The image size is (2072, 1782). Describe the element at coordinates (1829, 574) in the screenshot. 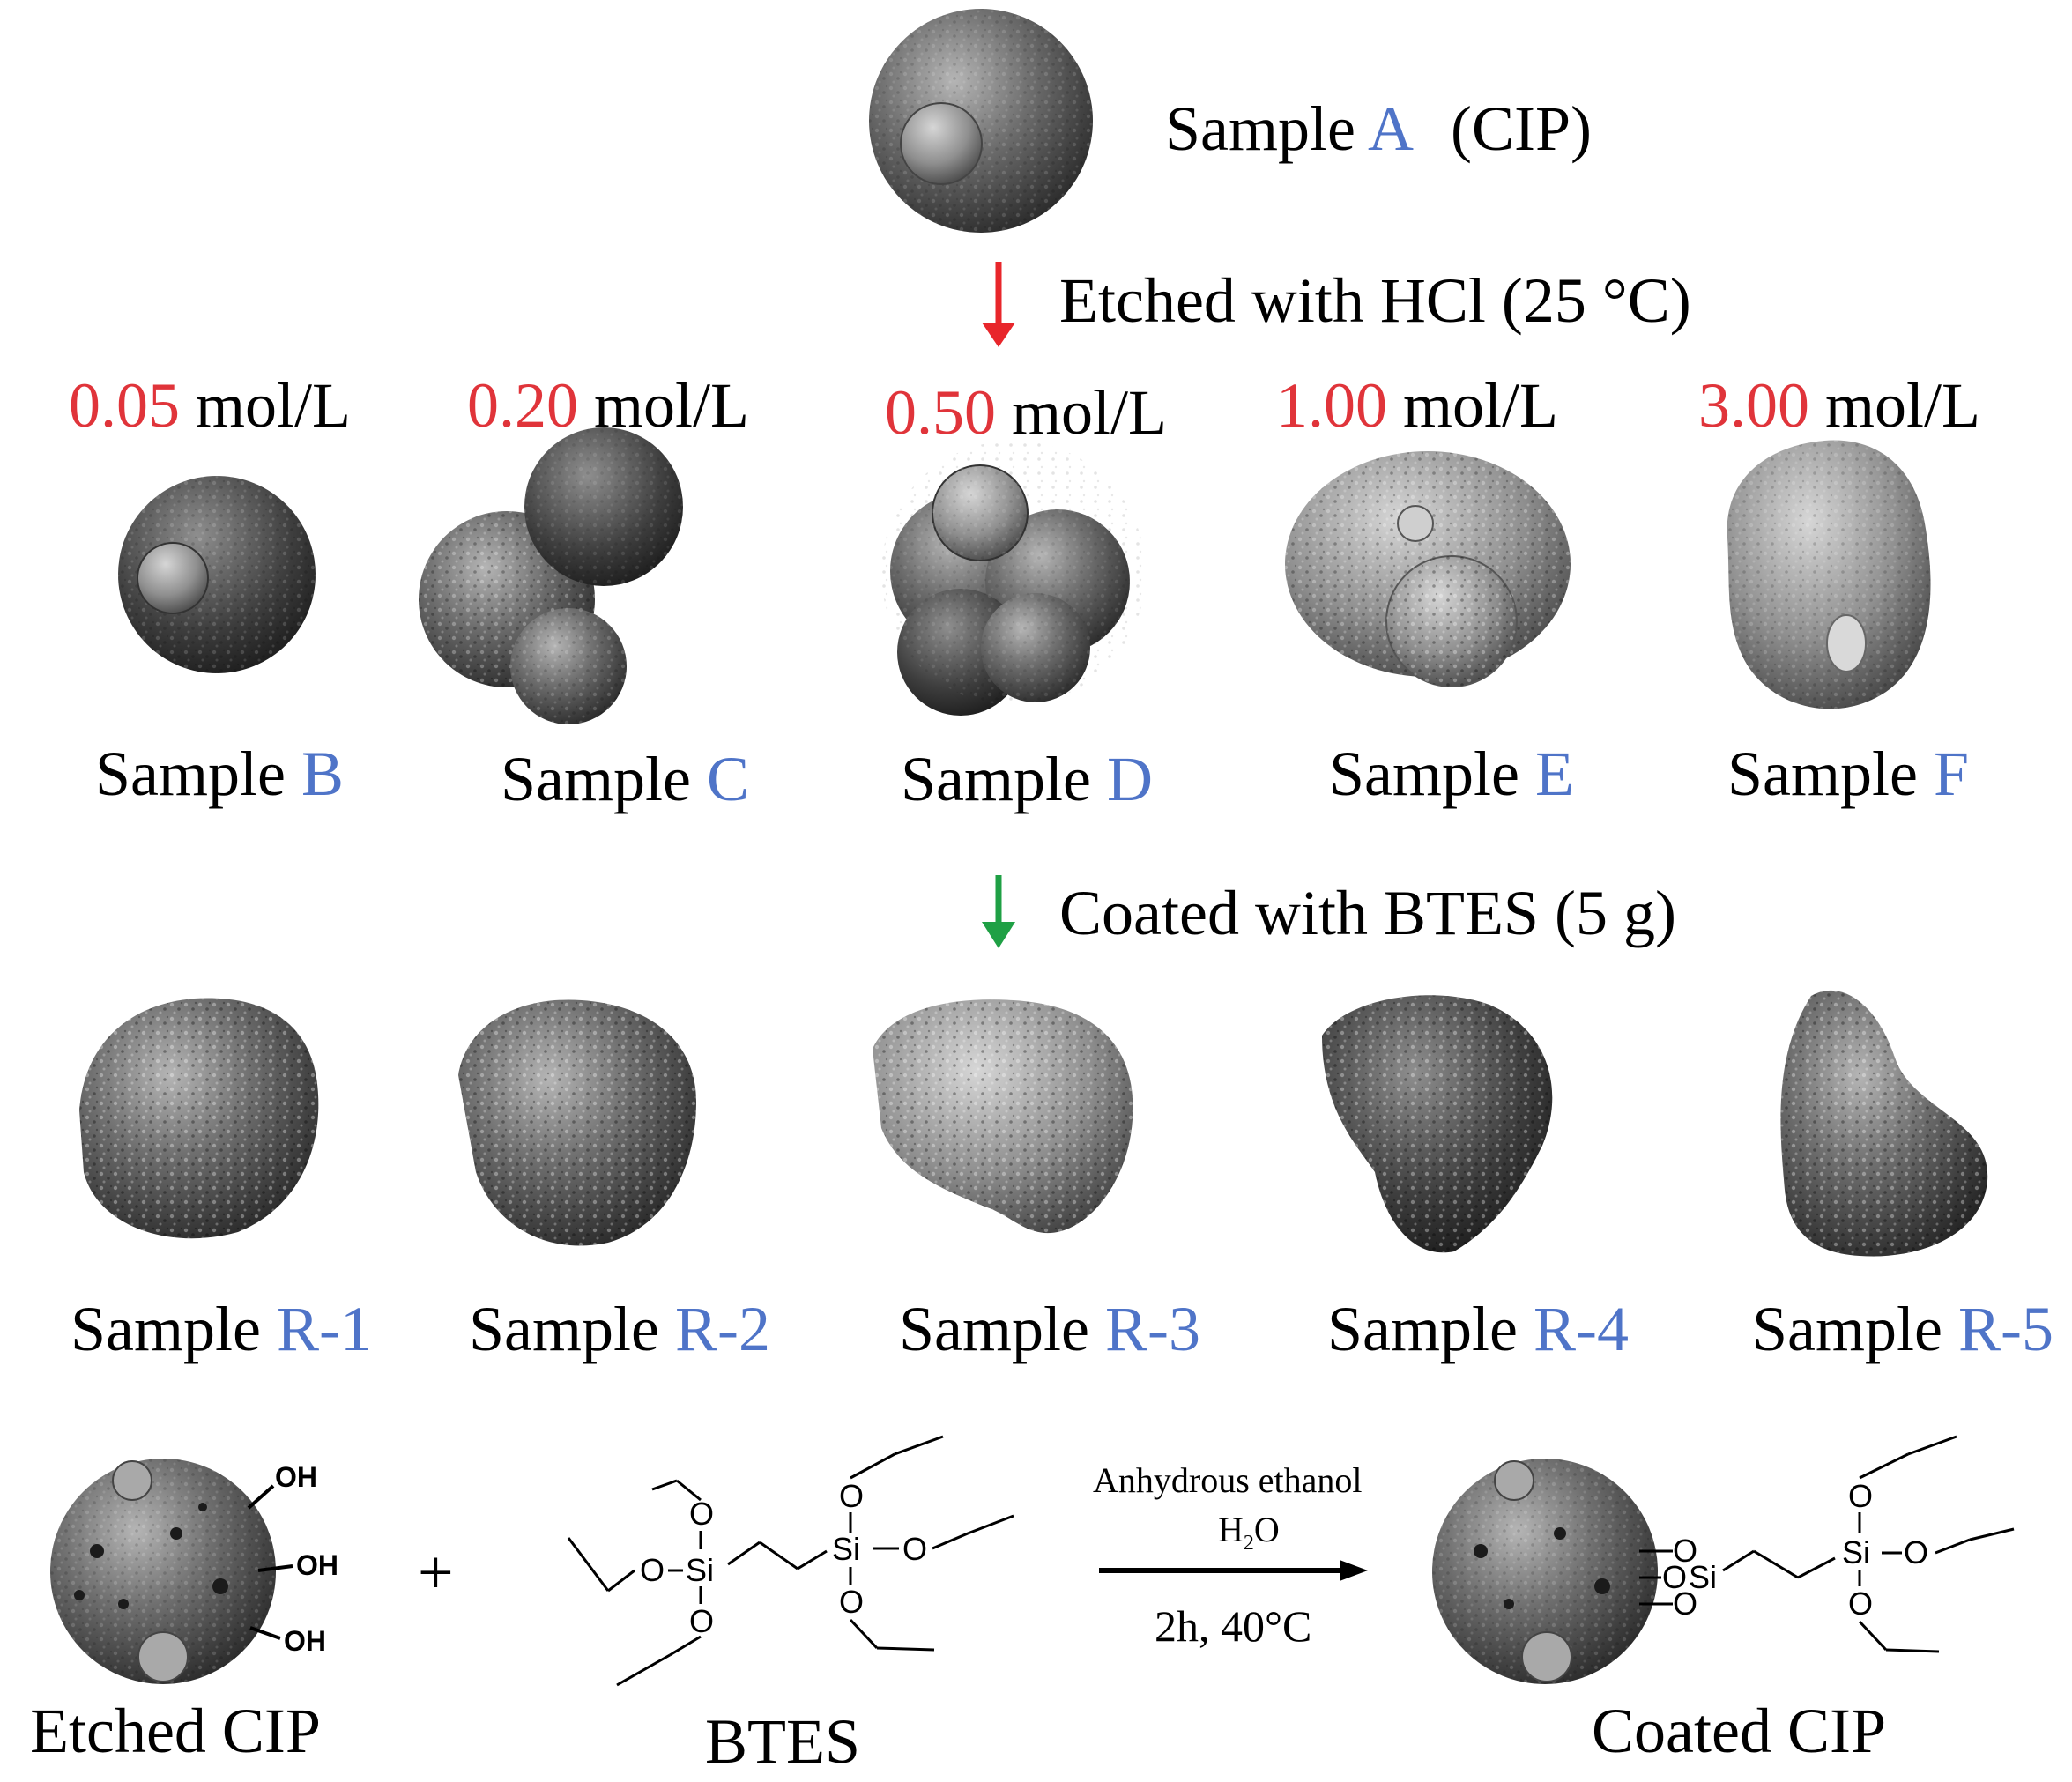

I see `sem-particle-f` at that location.